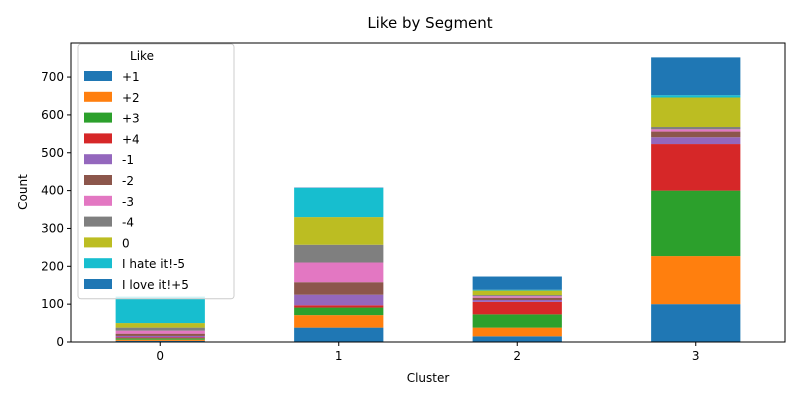 Image resolution: width=800 pixels, height=400 pixels. I want to click on x-tick-label: 1, so click(339, 356).